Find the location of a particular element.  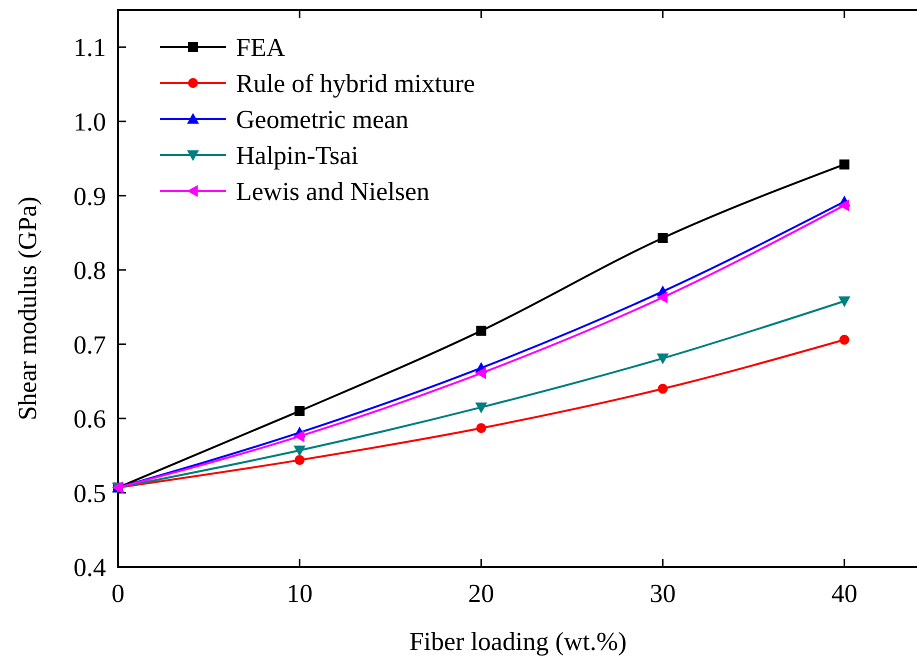

legend-label: Rule of hybrid mixture is located at coordinates (356, 83).